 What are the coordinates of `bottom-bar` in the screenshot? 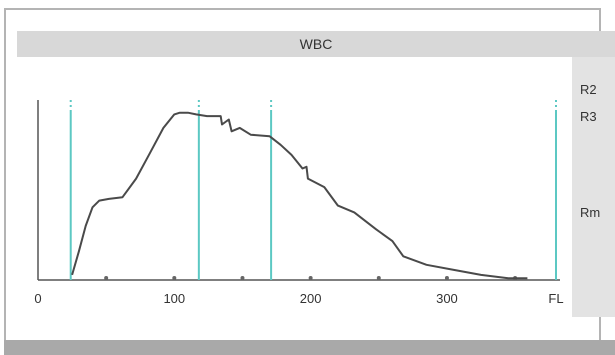 It's located at (309, 347).